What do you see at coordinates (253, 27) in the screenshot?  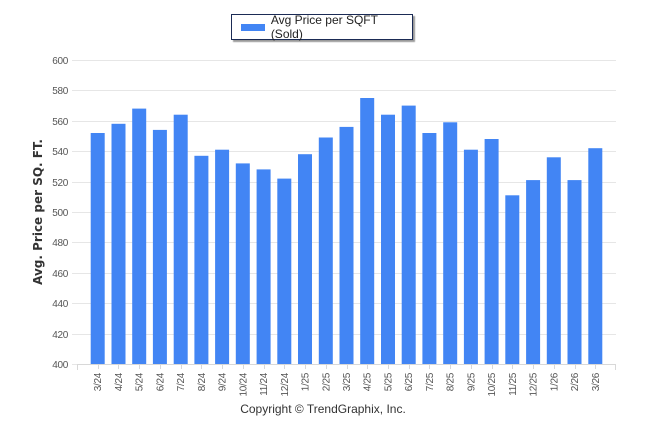 I see `legend-swatch-icon` at bounding box center [253, 27].